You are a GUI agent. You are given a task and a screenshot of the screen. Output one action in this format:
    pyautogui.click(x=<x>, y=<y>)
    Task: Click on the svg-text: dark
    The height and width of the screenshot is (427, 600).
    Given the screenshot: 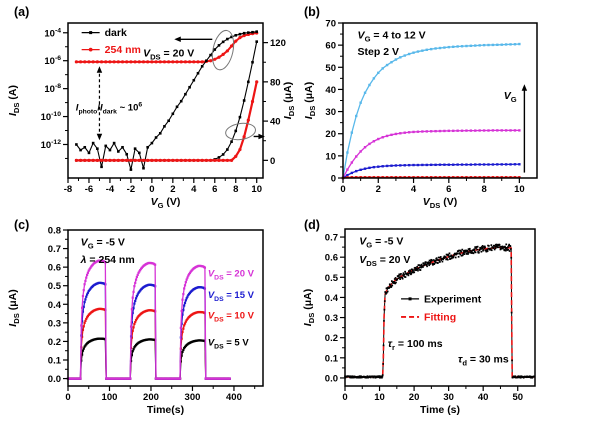 What is the action you would take?
    pyautogui.click(x=116, y=33)
    